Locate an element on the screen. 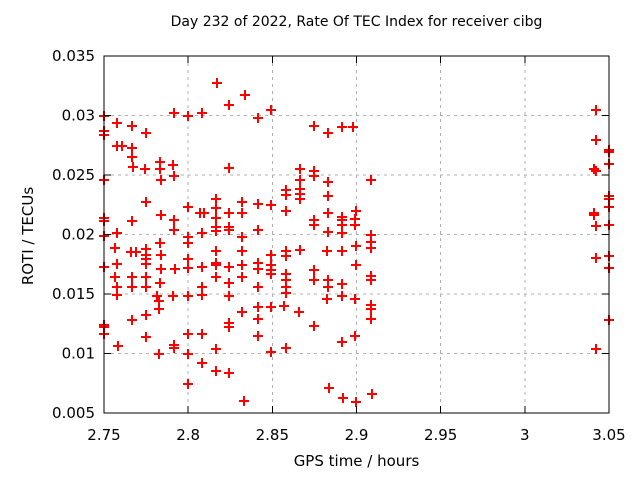 This screenshot has width=640, height=480. y-tick-label: 0.03 is located at coordinates (78, 116).